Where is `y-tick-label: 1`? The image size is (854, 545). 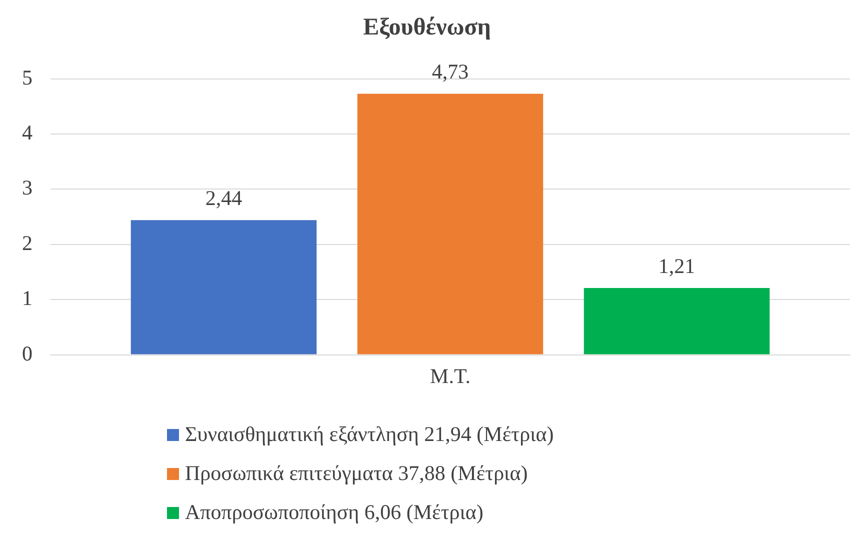
y-tick-label: 1 is located at coordinates (27, 298).